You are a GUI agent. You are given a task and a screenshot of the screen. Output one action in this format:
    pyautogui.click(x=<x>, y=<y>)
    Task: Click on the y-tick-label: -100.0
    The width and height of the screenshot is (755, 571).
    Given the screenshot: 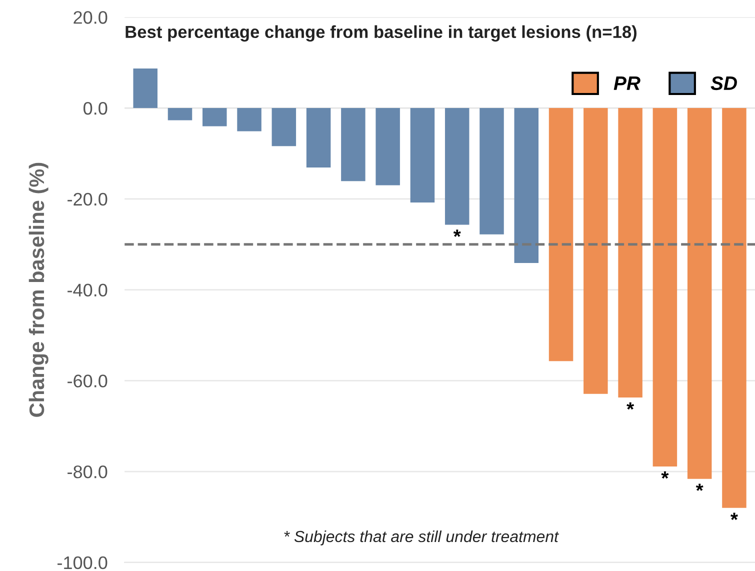 What is the action you would take?
    pyautogui.click(x=83, y=563)
    